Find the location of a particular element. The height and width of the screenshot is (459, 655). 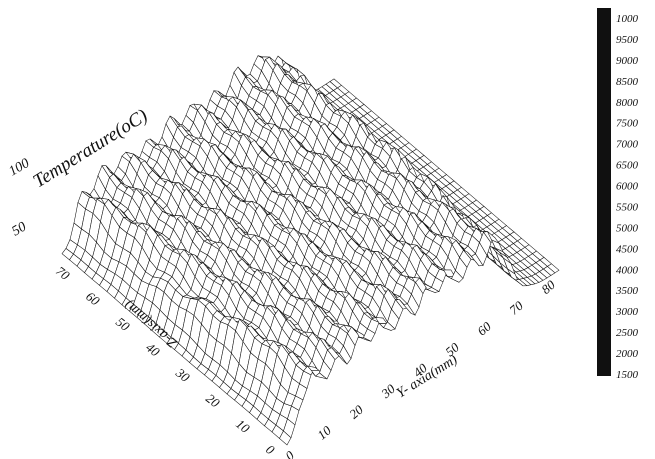

colorbar-label: 9500 is located at coordinates (627, 40).